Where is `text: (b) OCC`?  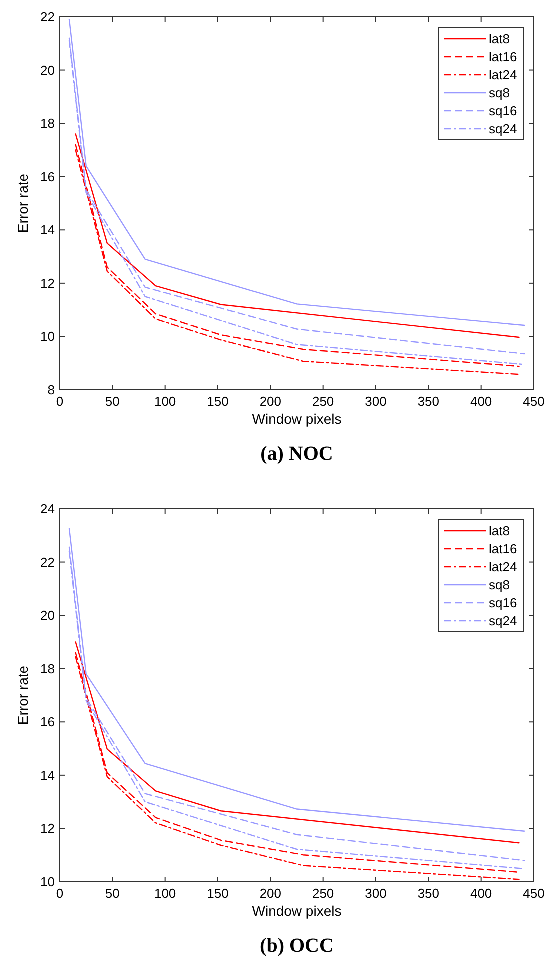
text: (b) OCC is located at coordinates (297, 946).